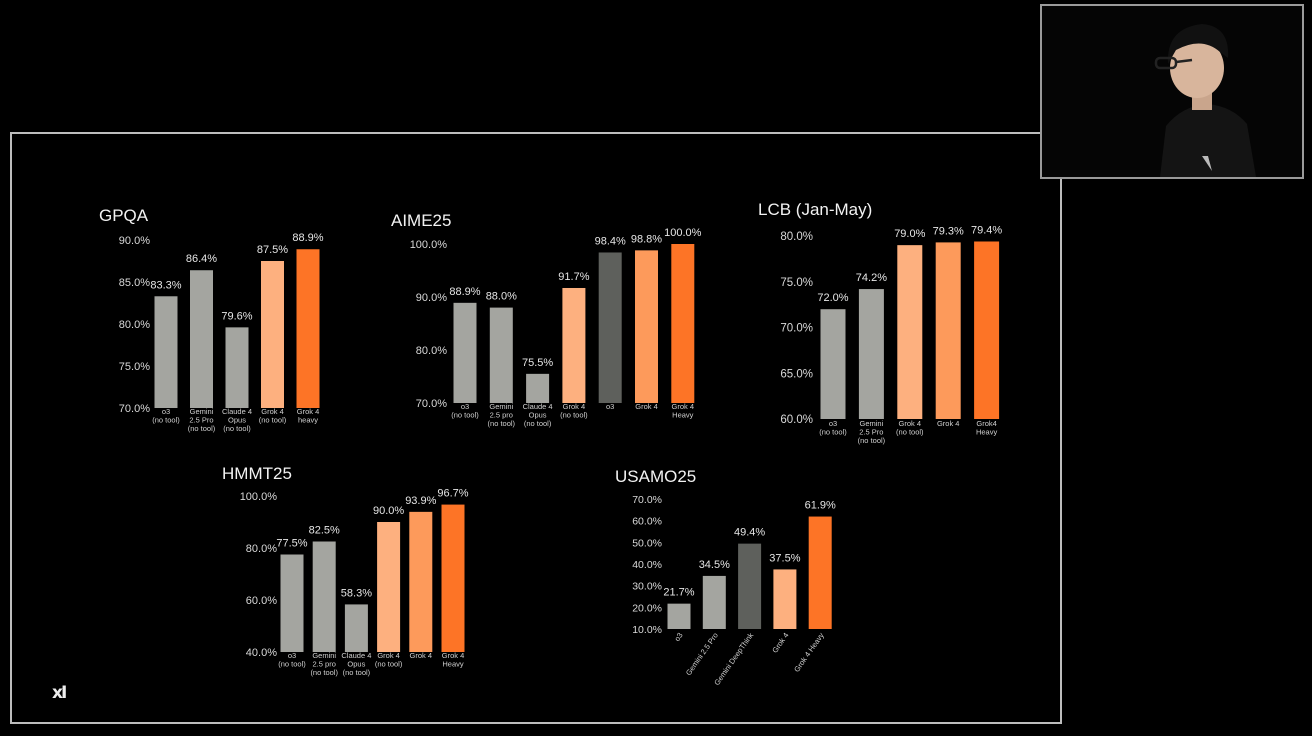  I want to click on data-label: 58.3%, so click(356, 593).